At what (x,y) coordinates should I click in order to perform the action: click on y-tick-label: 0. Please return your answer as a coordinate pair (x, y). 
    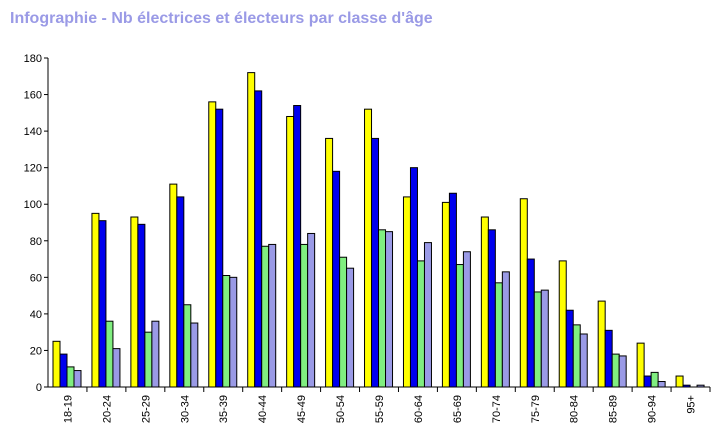
    Looking at the image, I should click on (39, 388).